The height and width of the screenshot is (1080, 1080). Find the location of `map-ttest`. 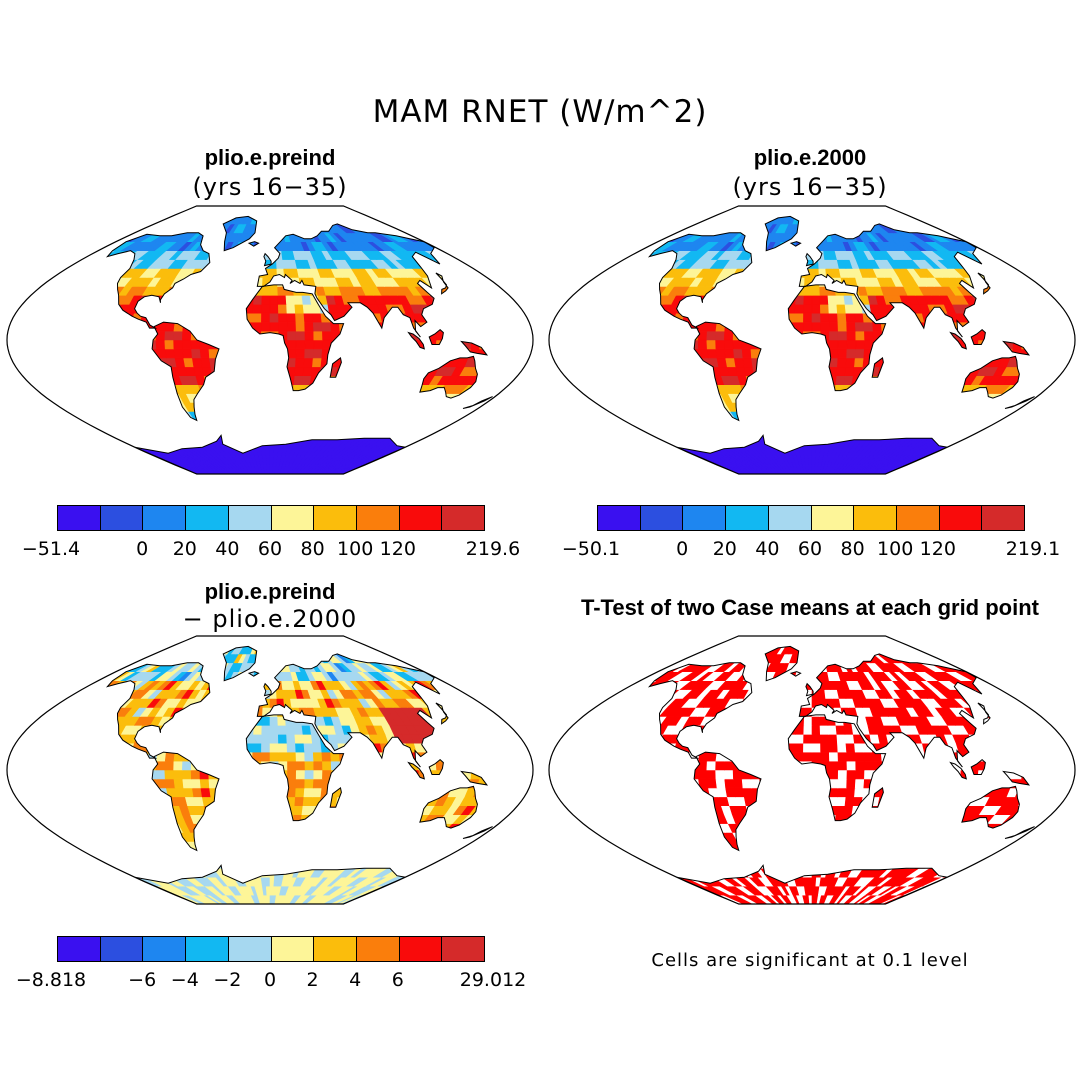

map-ttest is located at coordinates (812, 770).